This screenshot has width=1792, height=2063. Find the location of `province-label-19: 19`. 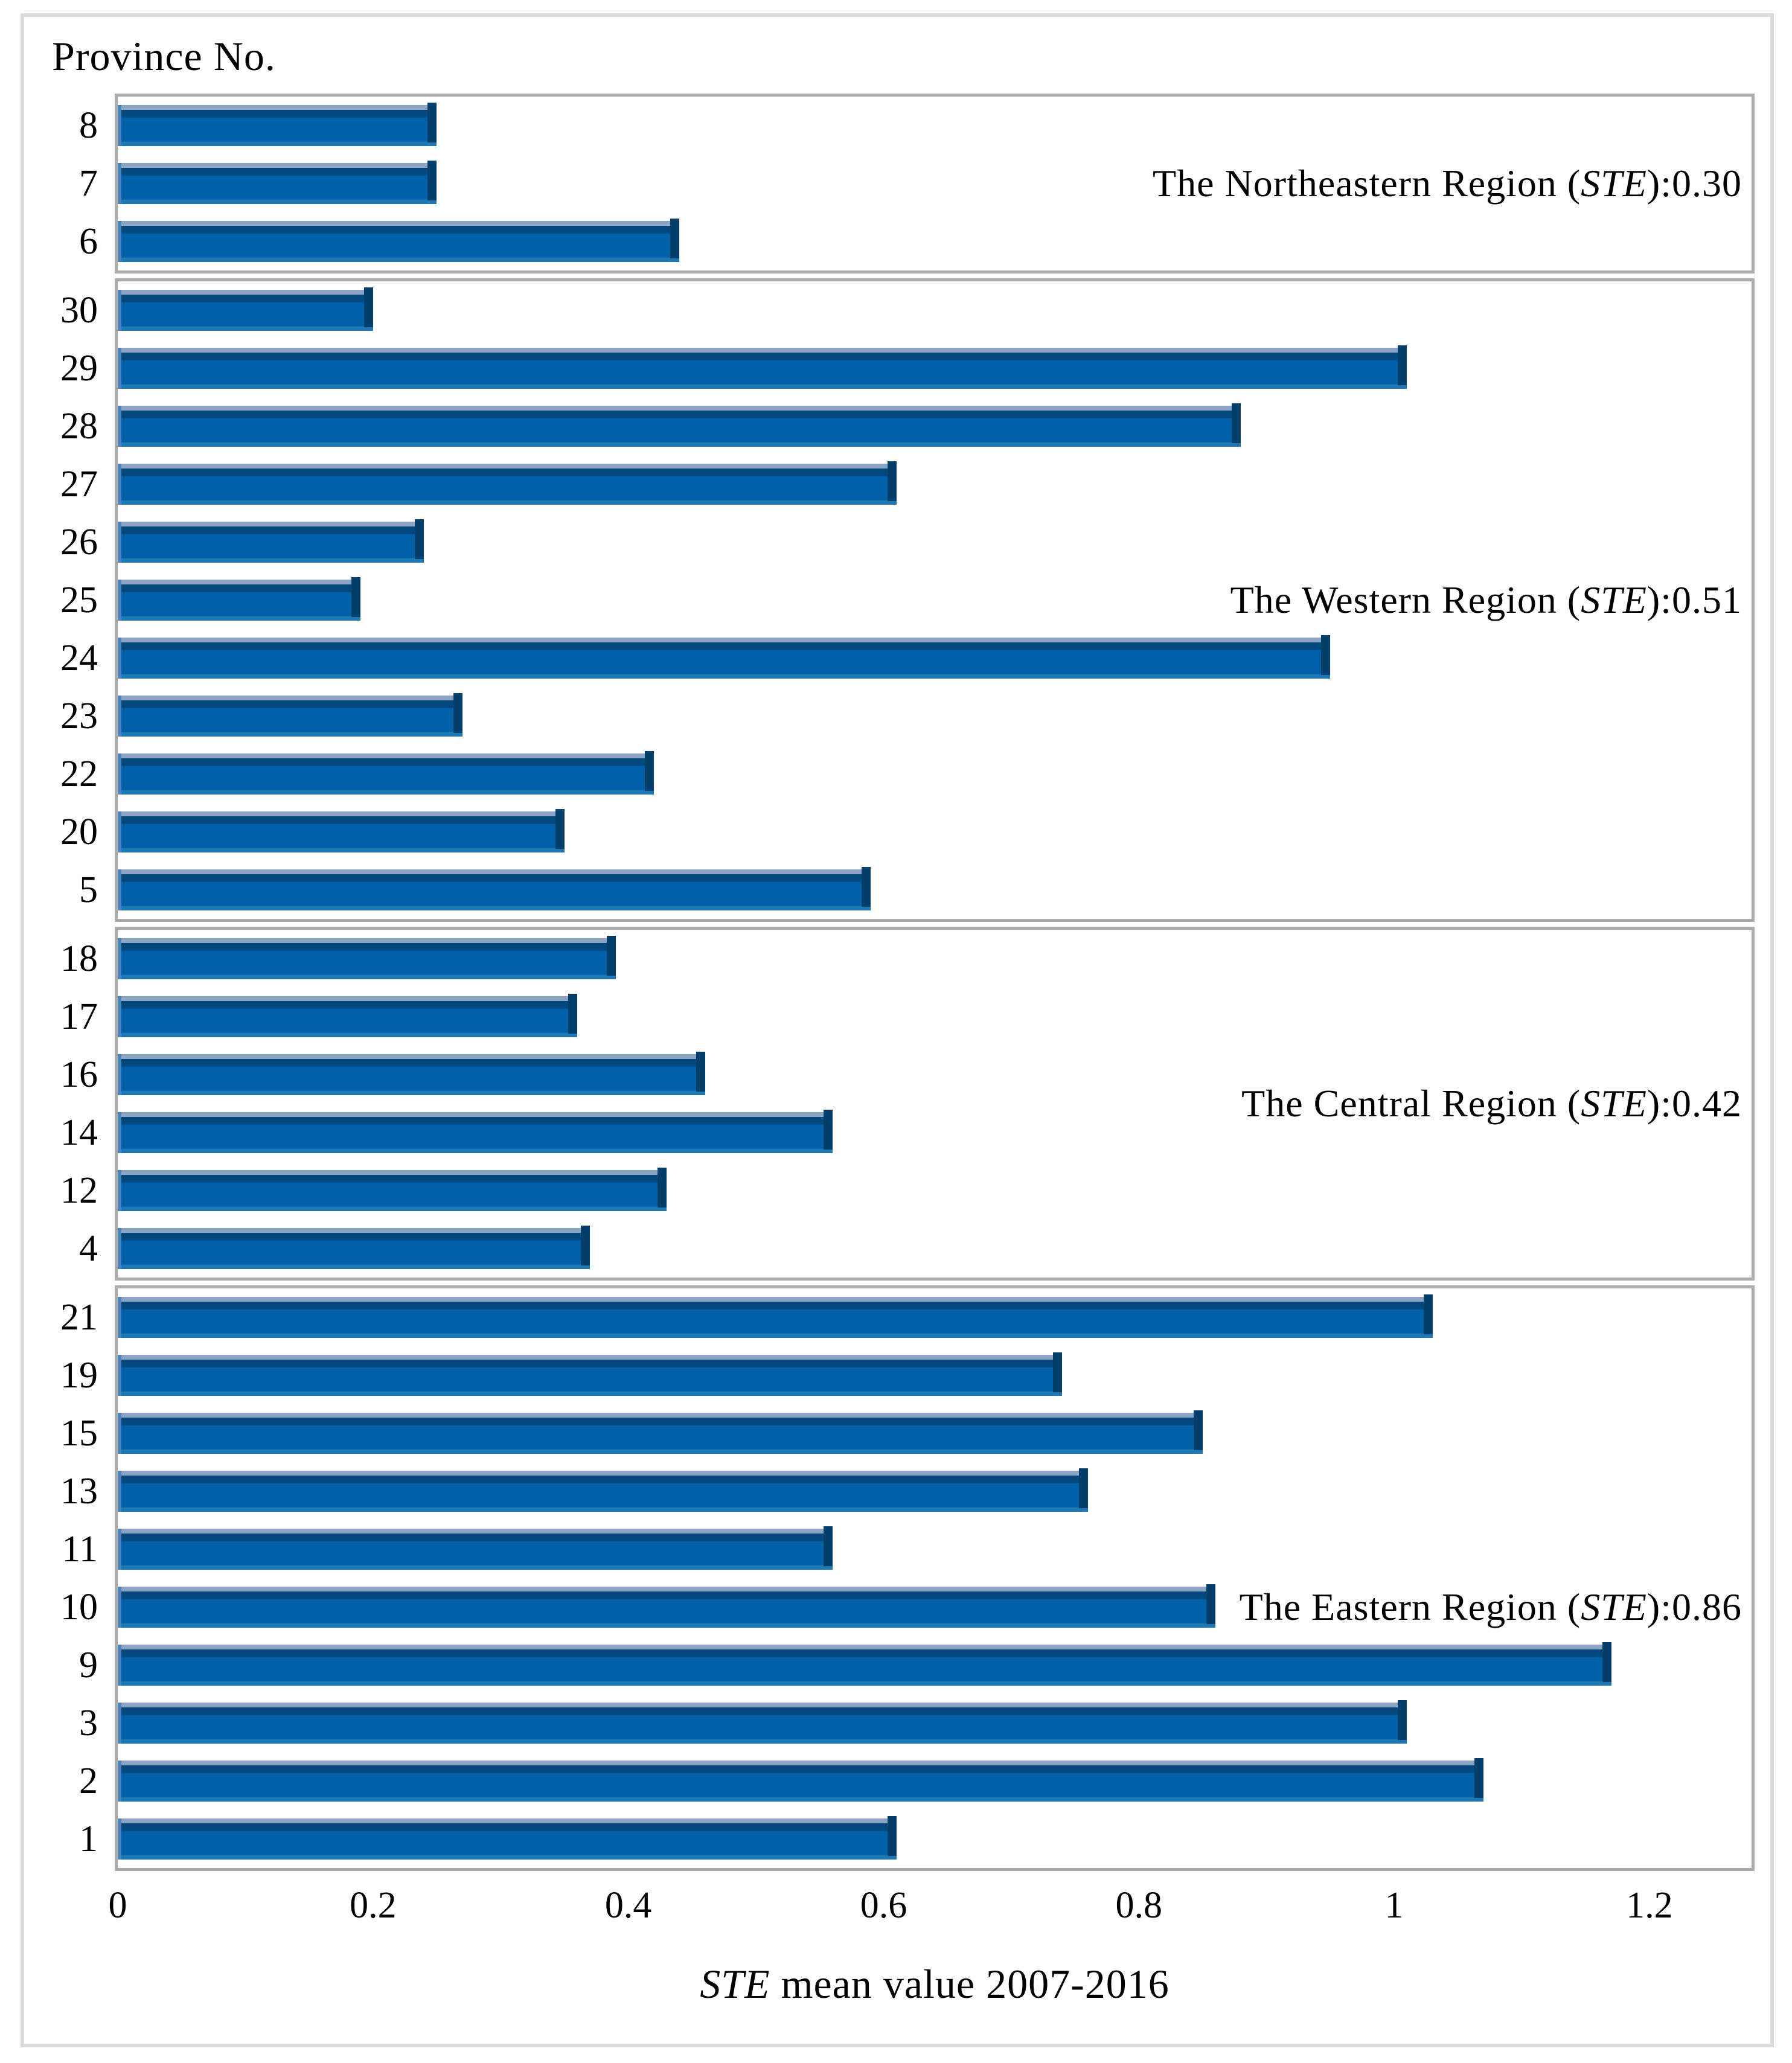

province-label-19: 19 is located at coordinates (79, 1375).